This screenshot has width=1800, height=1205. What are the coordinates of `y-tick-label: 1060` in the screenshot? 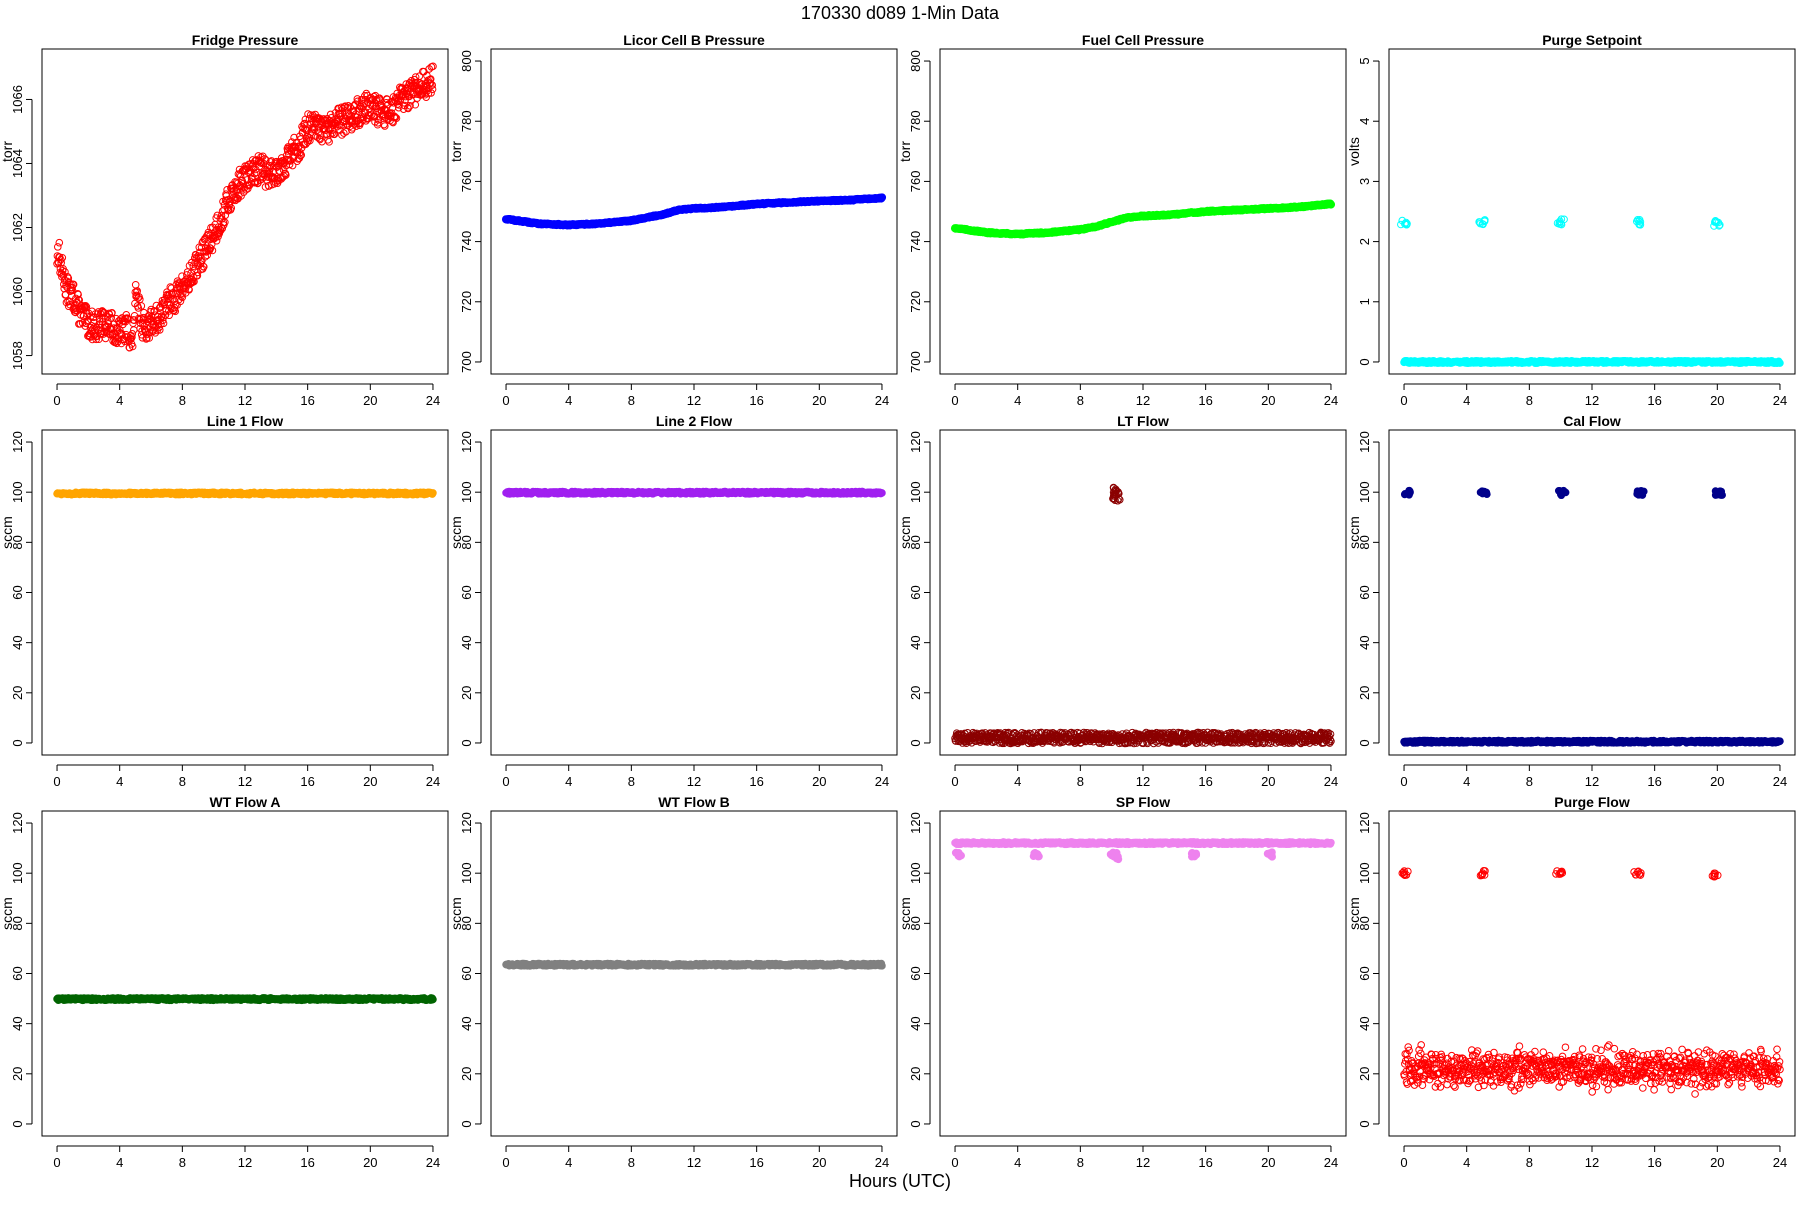 It's located at (17, 291).